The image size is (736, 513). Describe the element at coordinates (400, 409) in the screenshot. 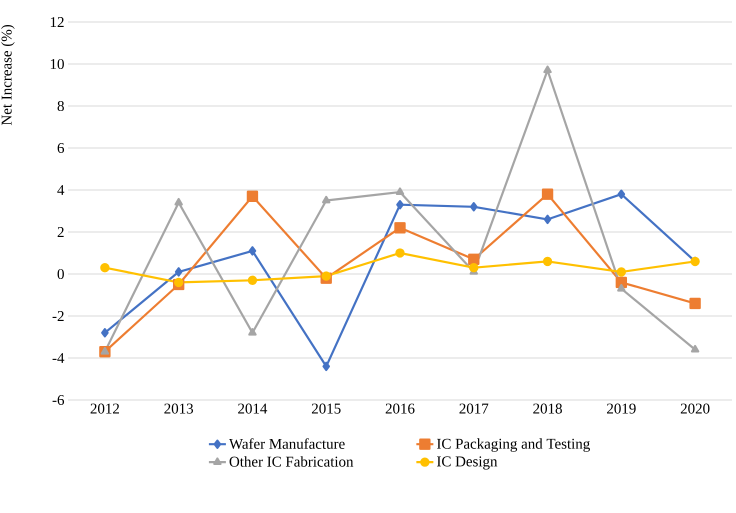

I see `x-tick-label: 2016` at that location.